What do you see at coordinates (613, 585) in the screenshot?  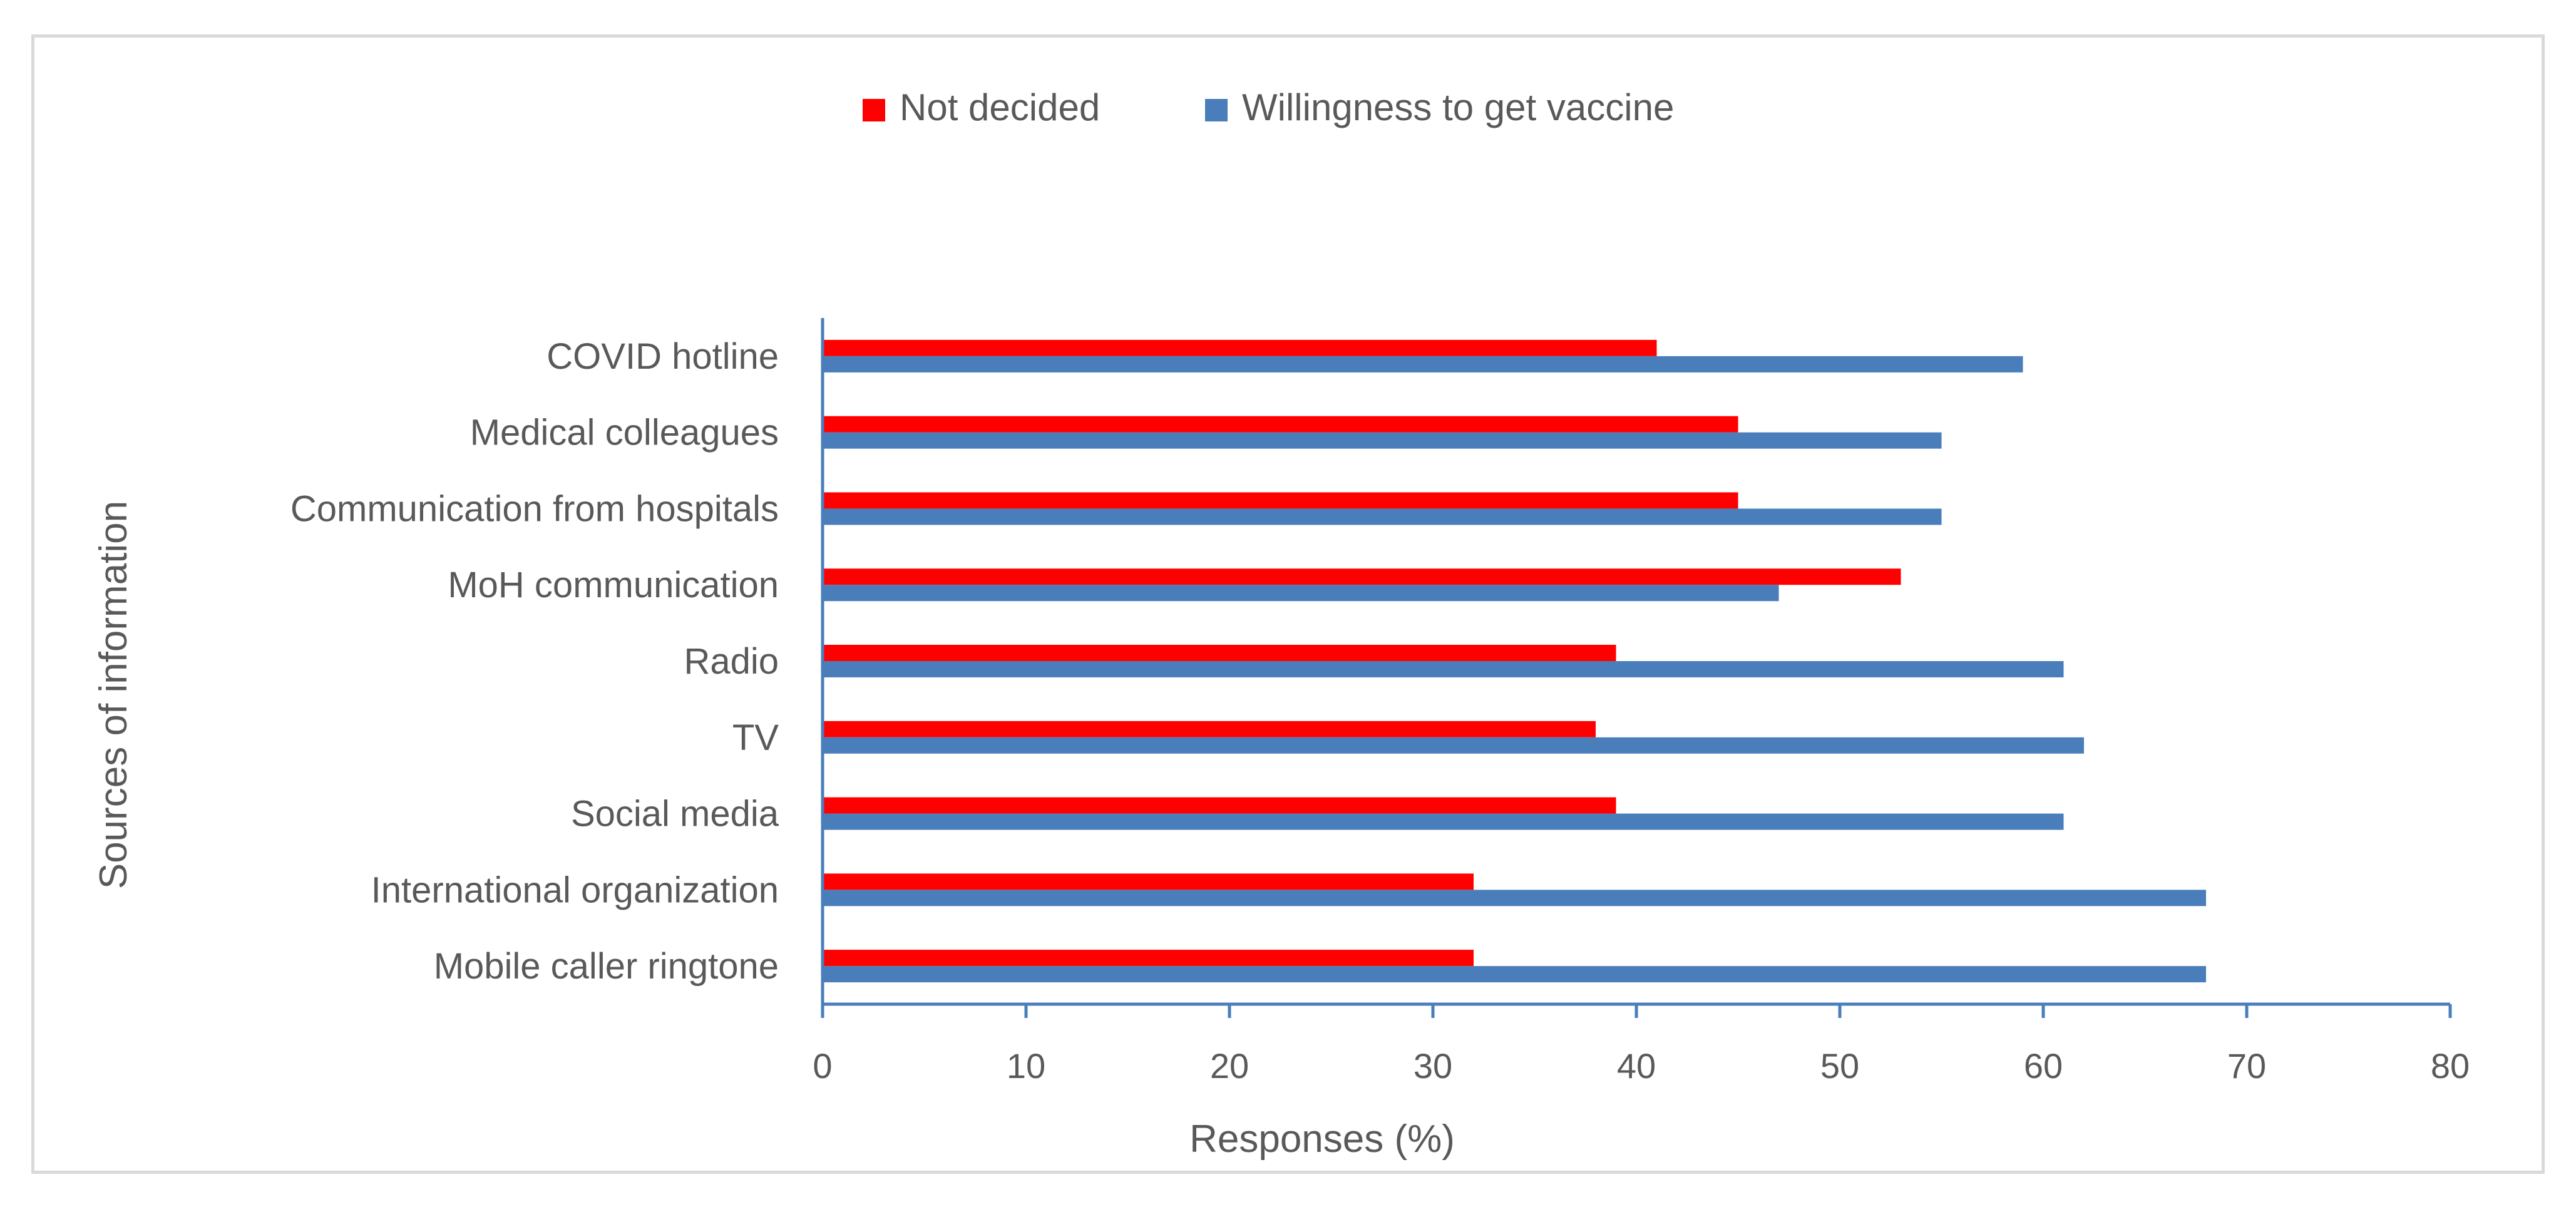 I see `category-label: MoH communication` at bounding box center [613, 585].